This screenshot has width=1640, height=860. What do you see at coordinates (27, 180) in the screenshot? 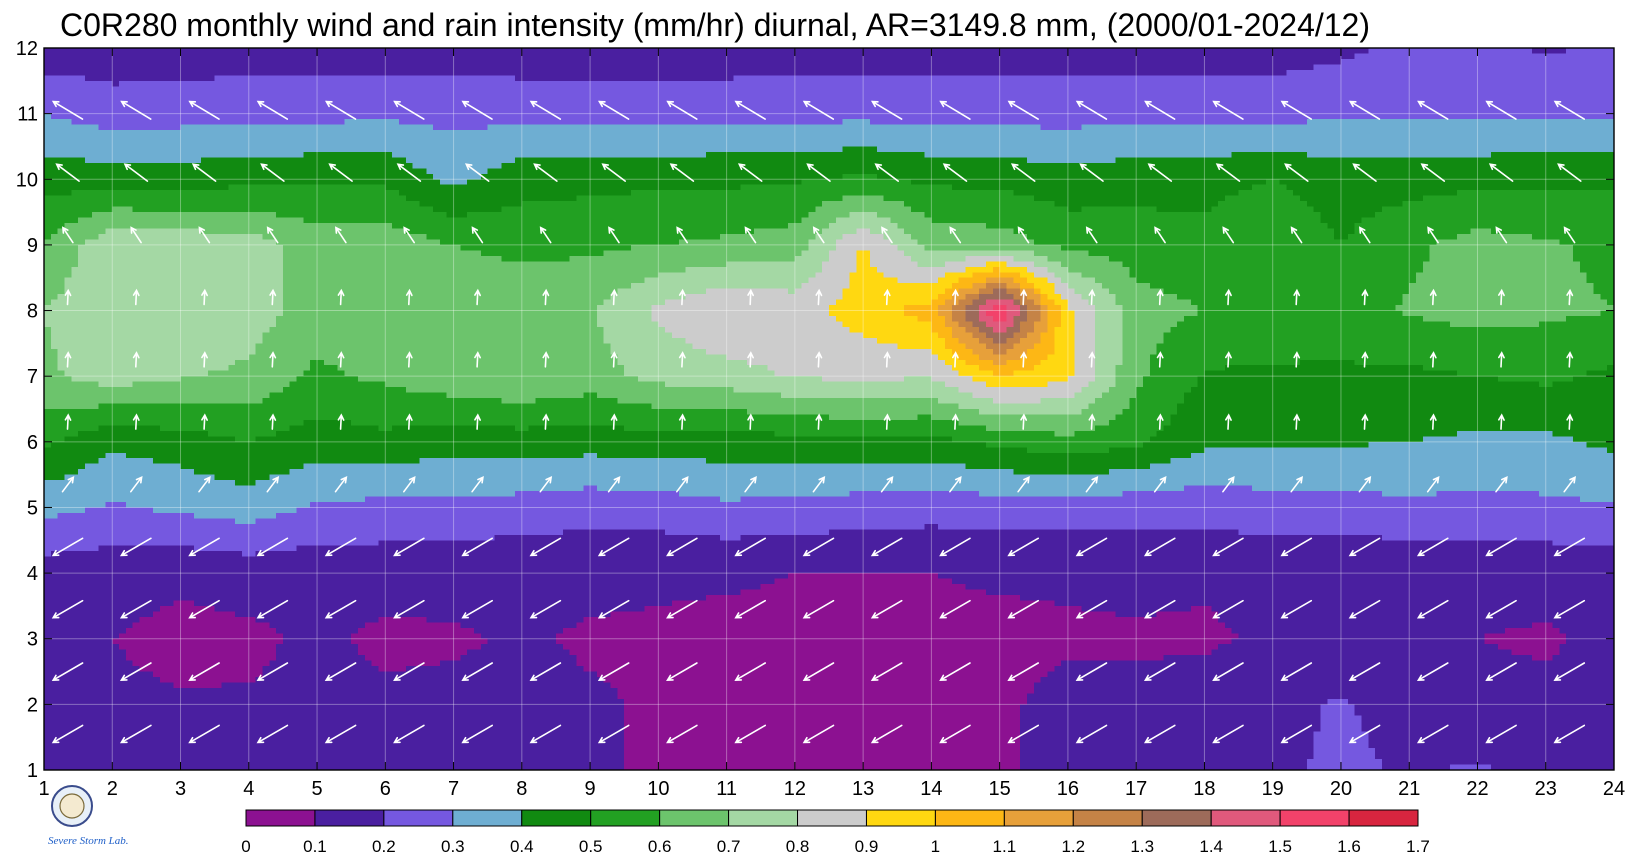
I see `y-tick-label: 10` at bounding box center [27, 180].